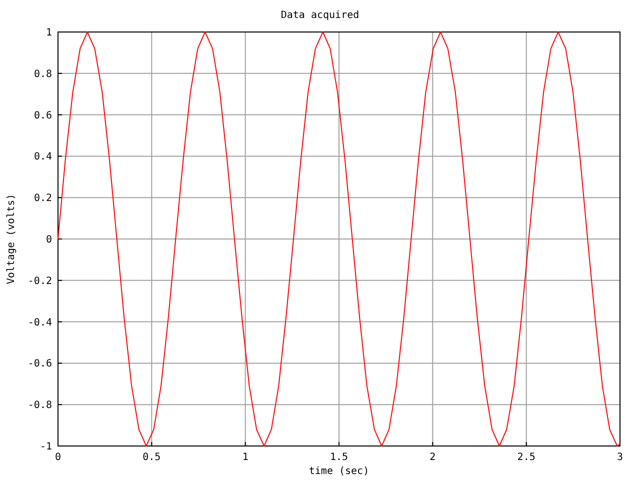 This screenshot has width=640, height=480. Describe the element at coordinates (526, 457) in the screenshot. I see `x-tick-label: 2.5` at that location.